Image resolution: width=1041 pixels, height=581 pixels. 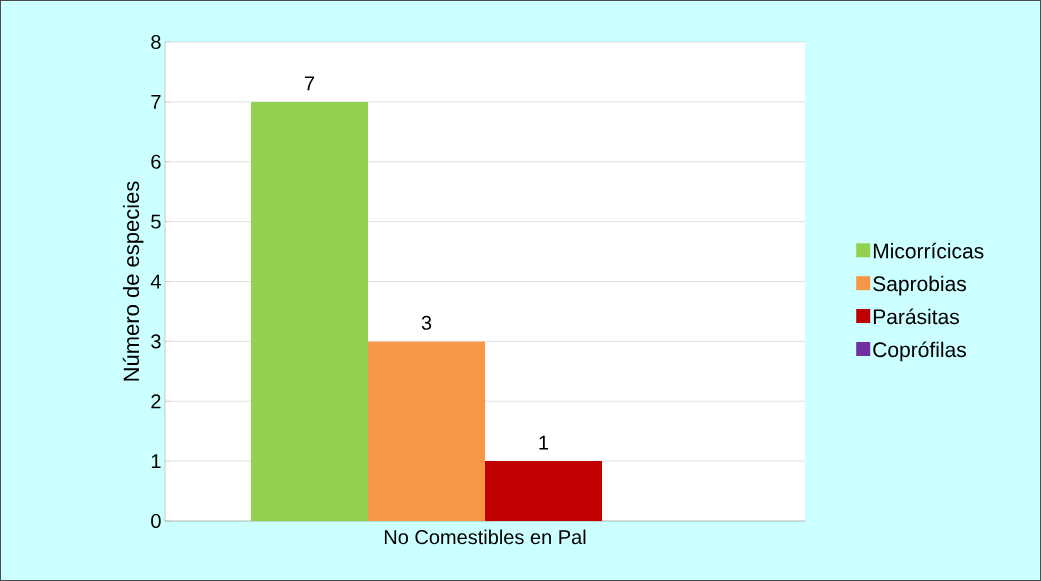 I want to click on legend-label: Coprófilas, so click(x=919, y=351).